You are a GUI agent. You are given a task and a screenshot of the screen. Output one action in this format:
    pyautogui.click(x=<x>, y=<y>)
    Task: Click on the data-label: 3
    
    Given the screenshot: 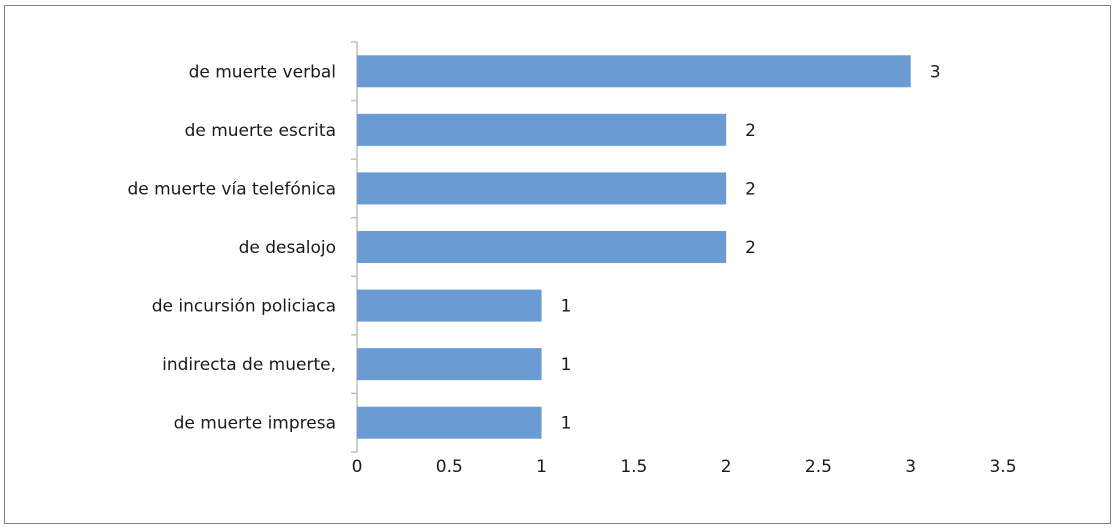 What is the action you would take?
    pyautogui.click(x=935, y=72)
    